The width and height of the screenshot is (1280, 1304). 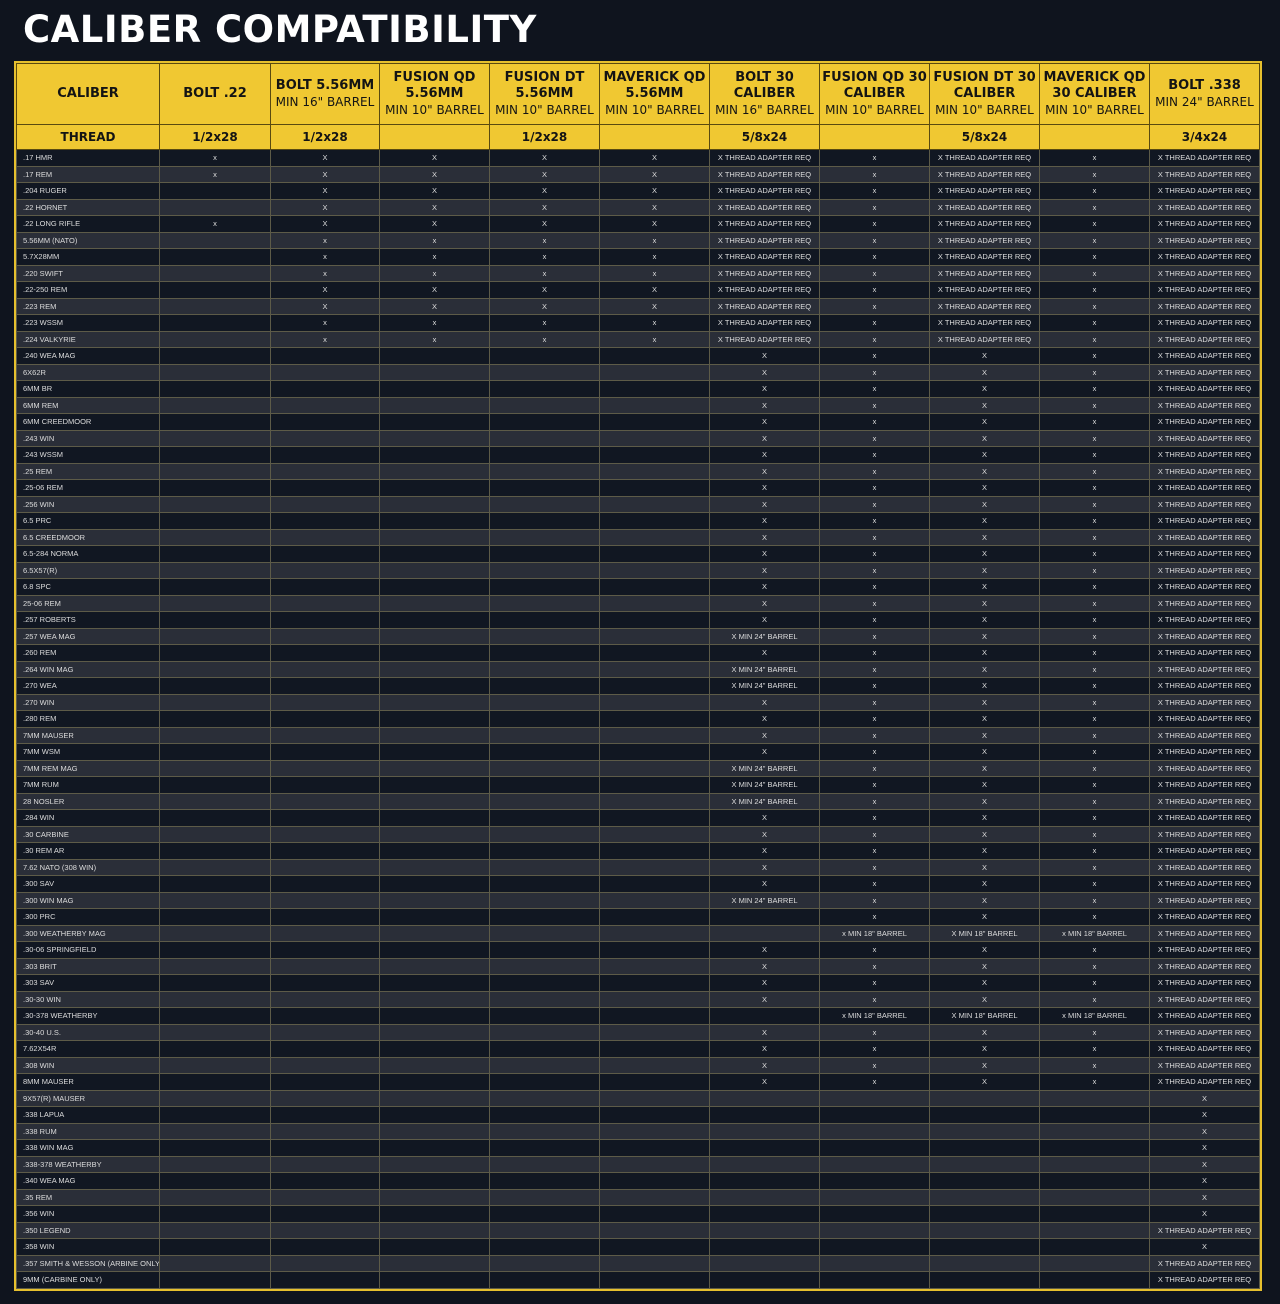 I want to click on column-header: BOLT 30 CALIBER MIN 16" BARREL, so click(x=764, y=94).